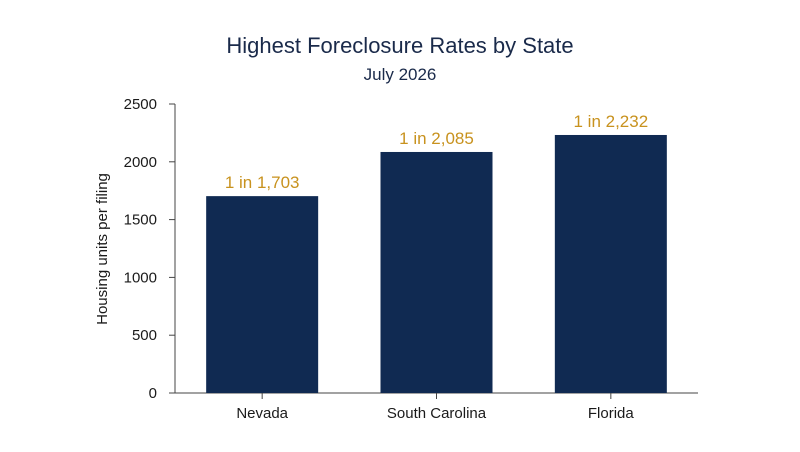  What do you see at coordinates (610, 121) in the screenshot?
I see `data-label: 1 in 2,232` at bounding box center [610, 121].